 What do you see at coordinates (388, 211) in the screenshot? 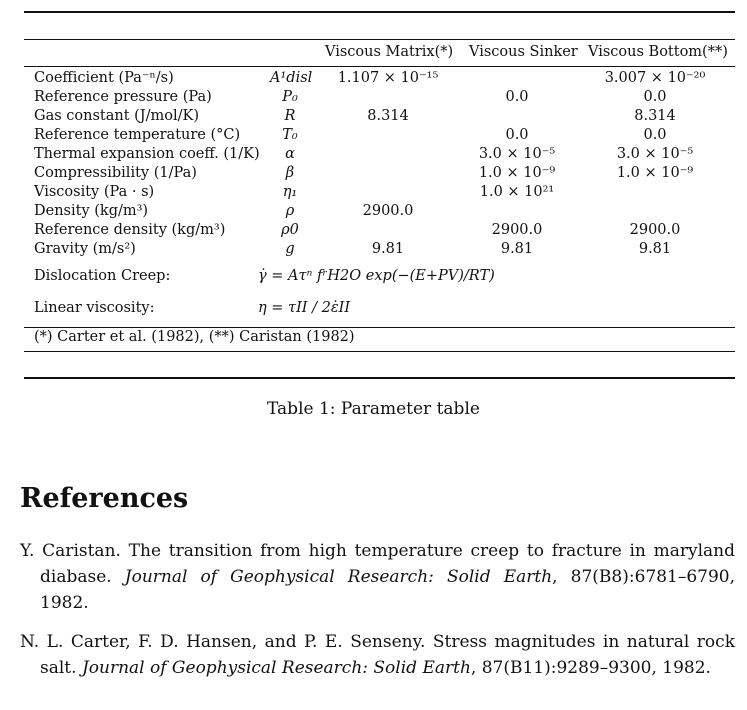
I see `value-viscous-matrix: 2900.0` at bounding box center [388, 211].